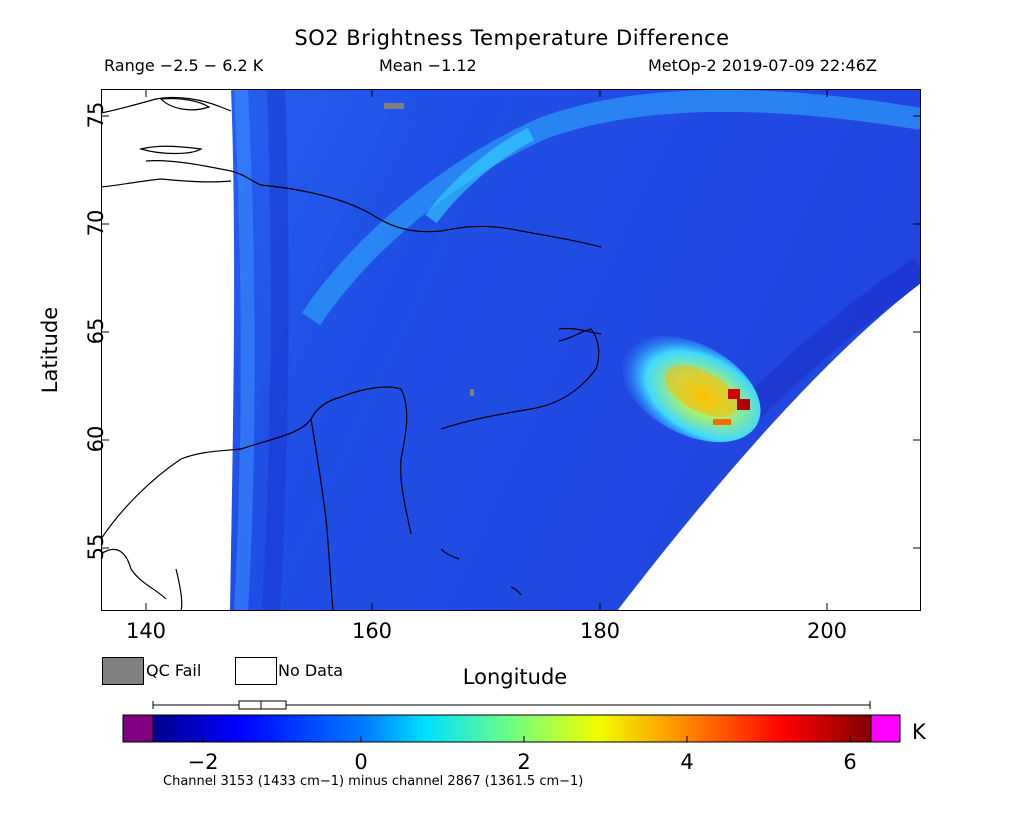 The width and height of the screenshot is (1024, 813). I want to click on y-tick-label: 65, so click(96, 331).